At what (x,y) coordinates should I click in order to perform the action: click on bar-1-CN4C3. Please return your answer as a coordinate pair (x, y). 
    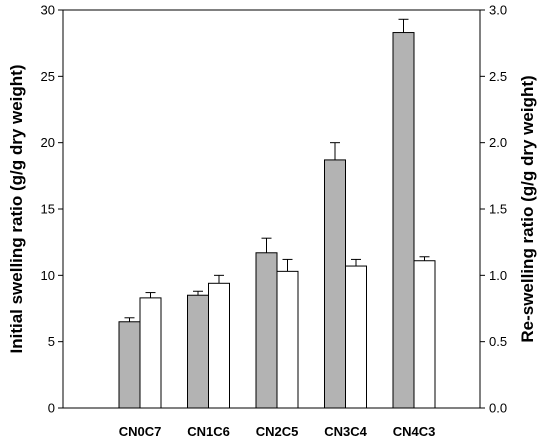
    Looking at the image, I should click on (403, 220).